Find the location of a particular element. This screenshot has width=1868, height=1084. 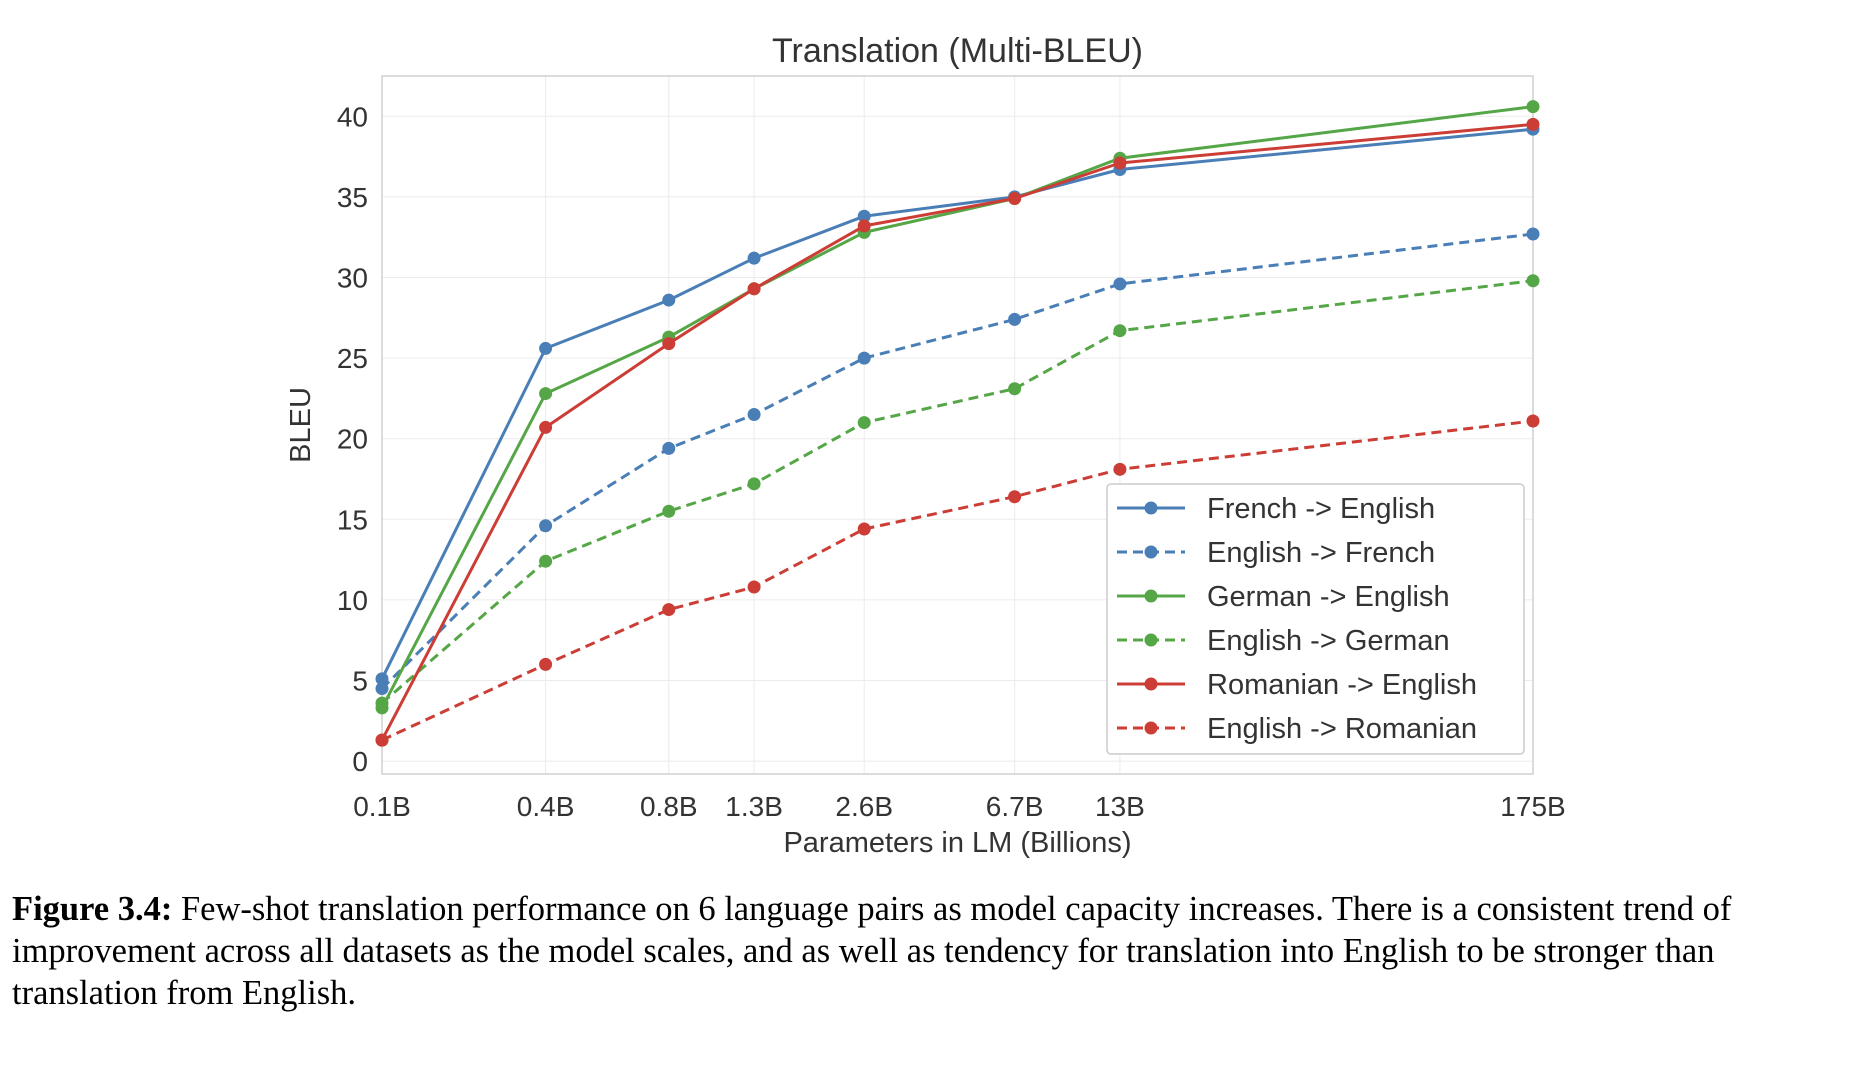

legend-entry: French -> English is located at coordinates (1321, 509).